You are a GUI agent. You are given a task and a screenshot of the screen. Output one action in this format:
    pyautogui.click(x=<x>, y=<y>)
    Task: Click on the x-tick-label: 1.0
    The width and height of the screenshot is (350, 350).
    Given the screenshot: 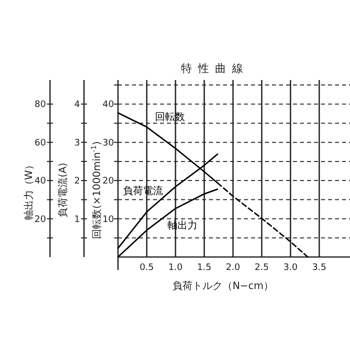 What is the action you would take?
    pyautogui.click(x=175, y=268)
    